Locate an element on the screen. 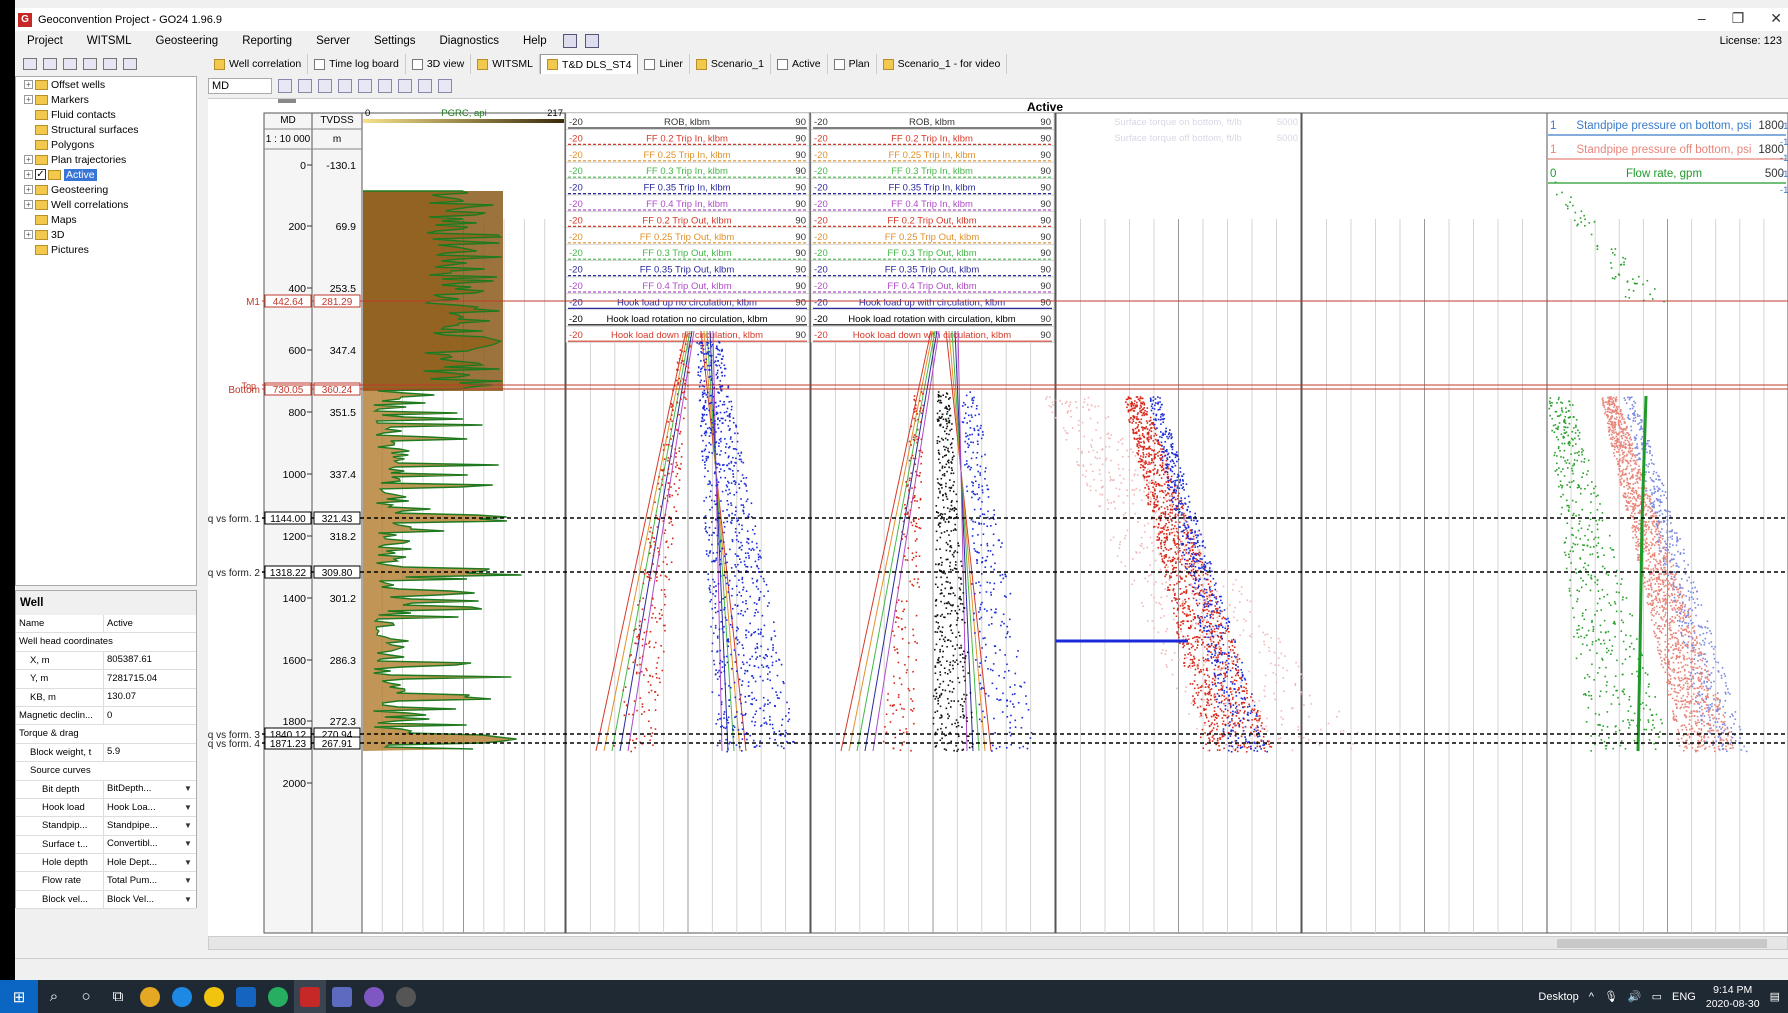 This screenshot has height=1013, width=1788. tab-3: WITSML is located at coordinates (506, 64).